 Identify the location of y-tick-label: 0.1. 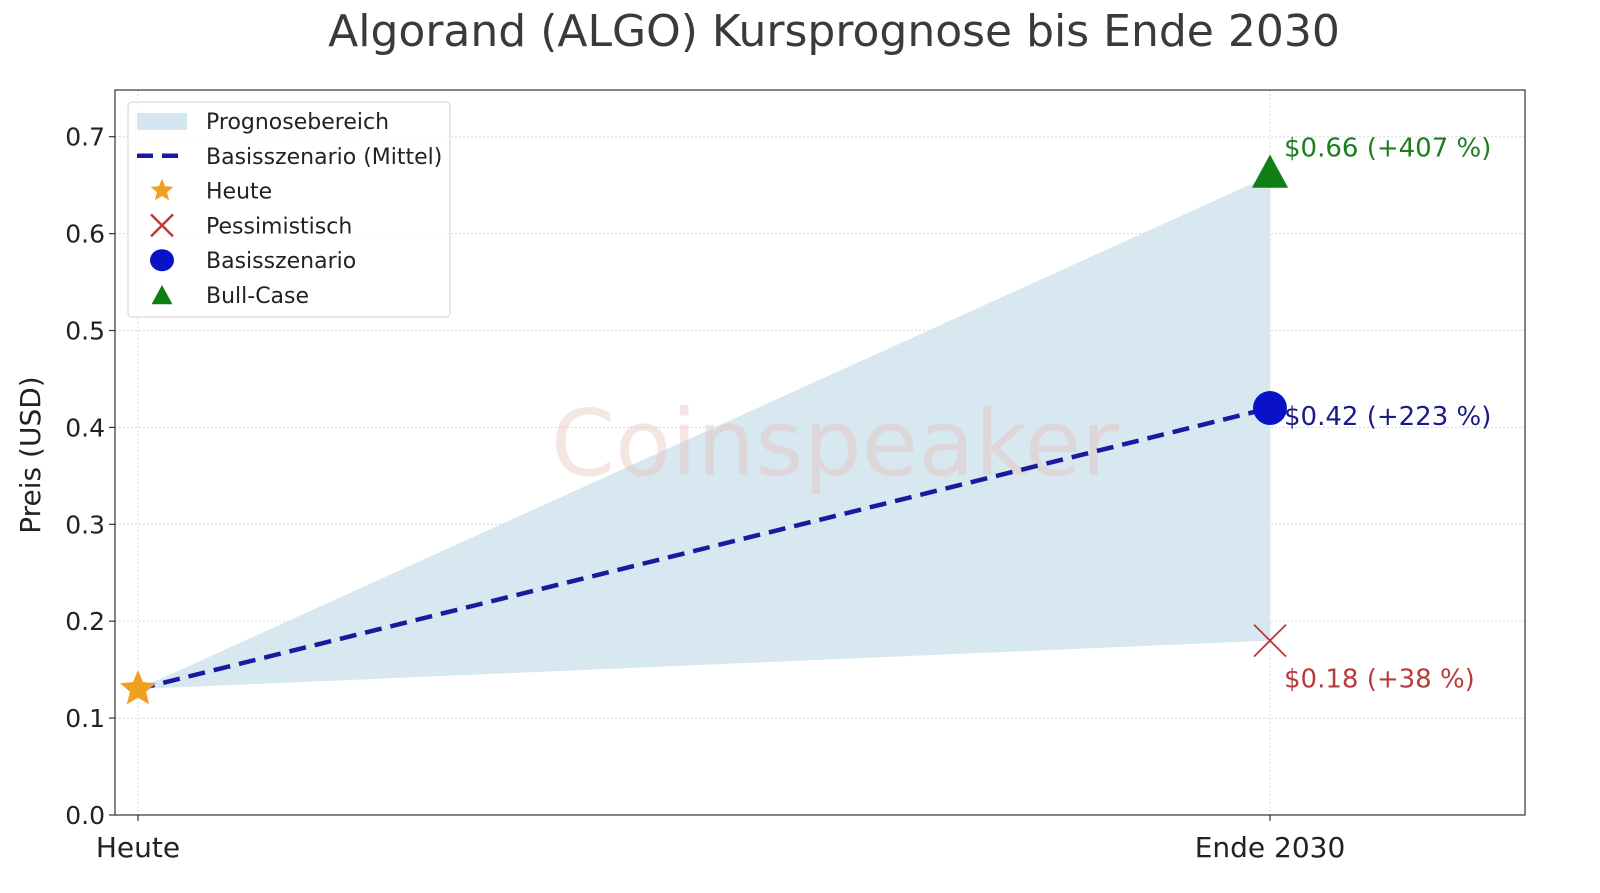
(85, 718).